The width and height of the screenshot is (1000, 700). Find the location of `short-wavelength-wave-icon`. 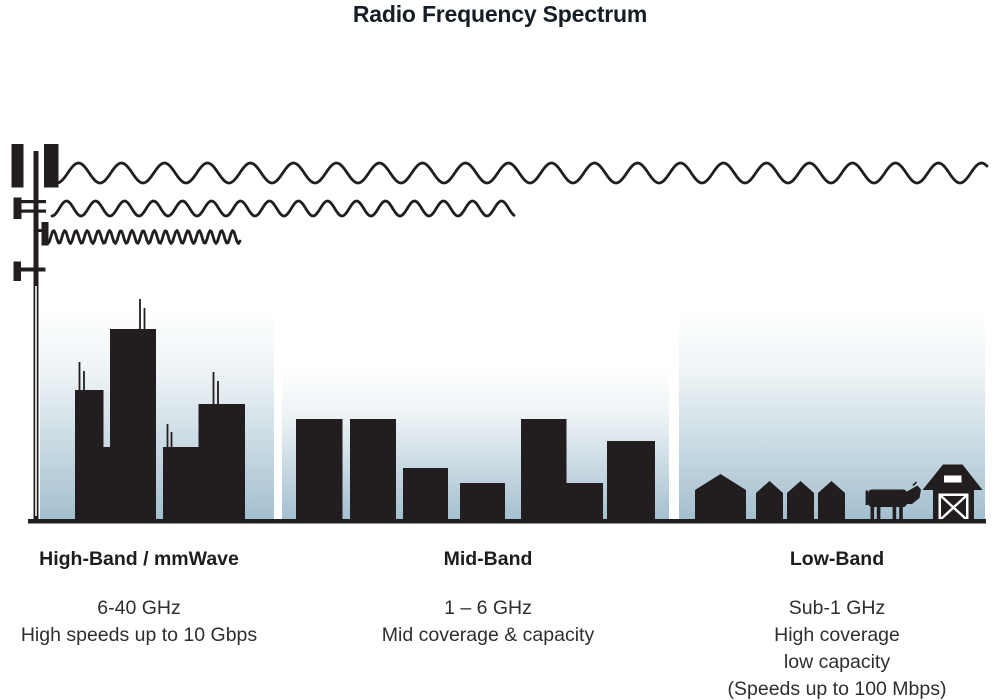

short-wavelength-wave-icon is located at coordinates (144, 237).